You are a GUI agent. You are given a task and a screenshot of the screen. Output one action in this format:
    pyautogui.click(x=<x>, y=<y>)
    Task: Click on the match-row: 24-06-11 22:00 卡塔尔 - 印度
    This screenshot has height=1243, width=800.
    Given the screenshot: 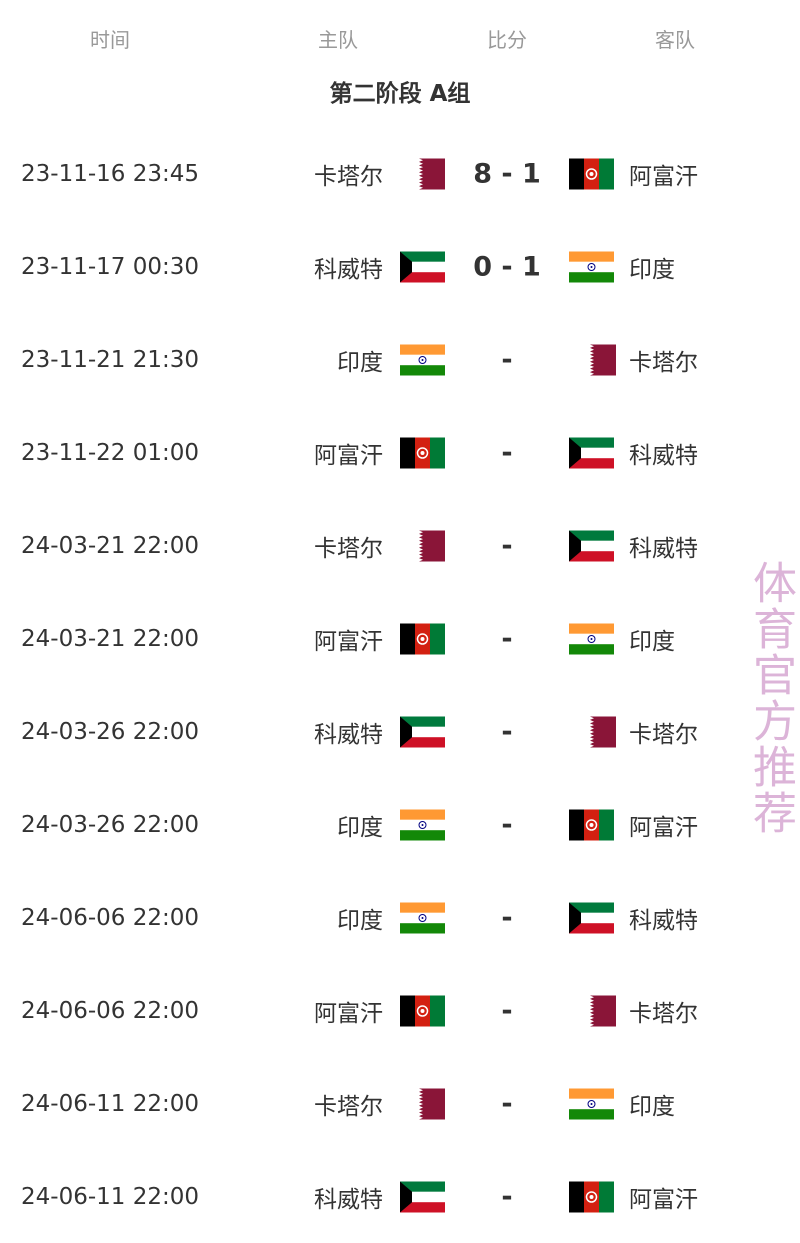 What is the action you would take?
    pyautogui.click(x=360, y=1103)
    